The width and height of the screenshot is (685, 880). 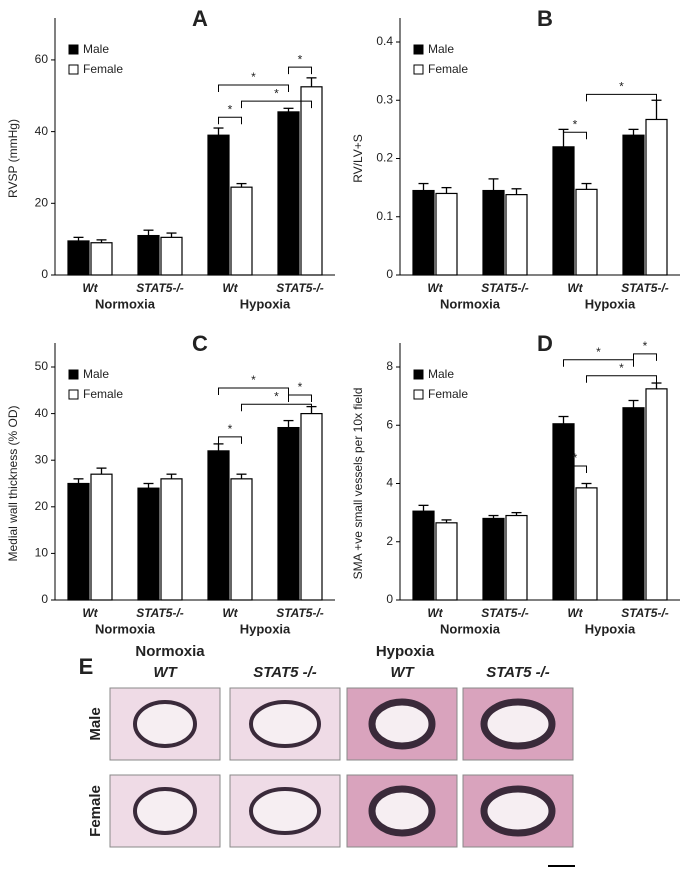 I want to click on y-tick-label: 20, so click(x=42, y=506).